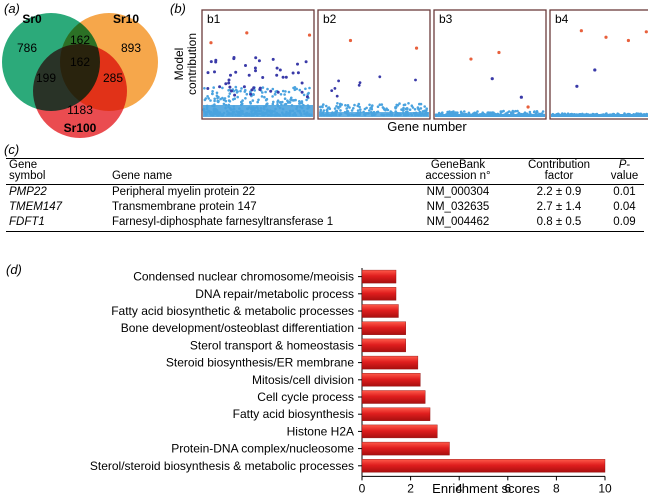 The height and width of the screenshot is (498, 650). What do you see at coordinates (80, 91) in the screenshot?
I see `venn-circle-sr100` at bounding box center [80, 91].